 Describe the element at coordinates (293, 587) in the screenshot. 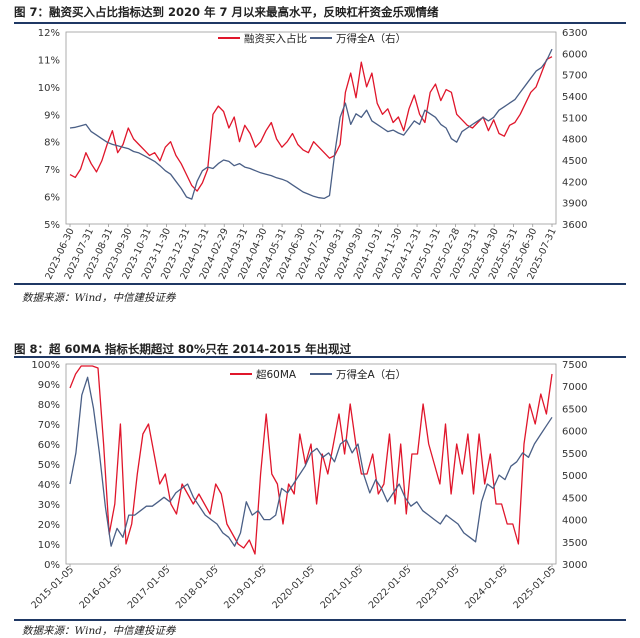

I see `x-tick-label: 2020-01-05` at that location.